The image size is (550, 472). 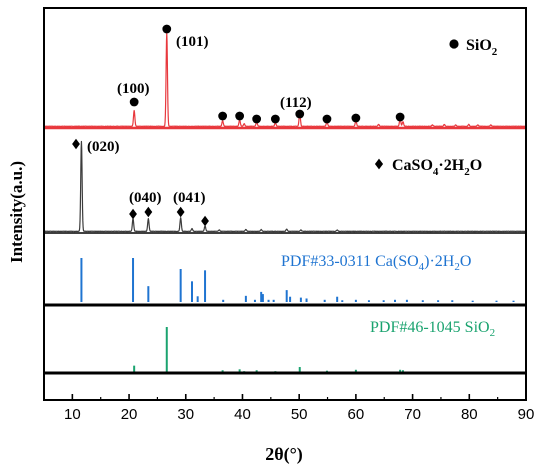 I want to click on pdf-sio2-text: PDF#46-1045 SiO, so click(x=430, y=327).